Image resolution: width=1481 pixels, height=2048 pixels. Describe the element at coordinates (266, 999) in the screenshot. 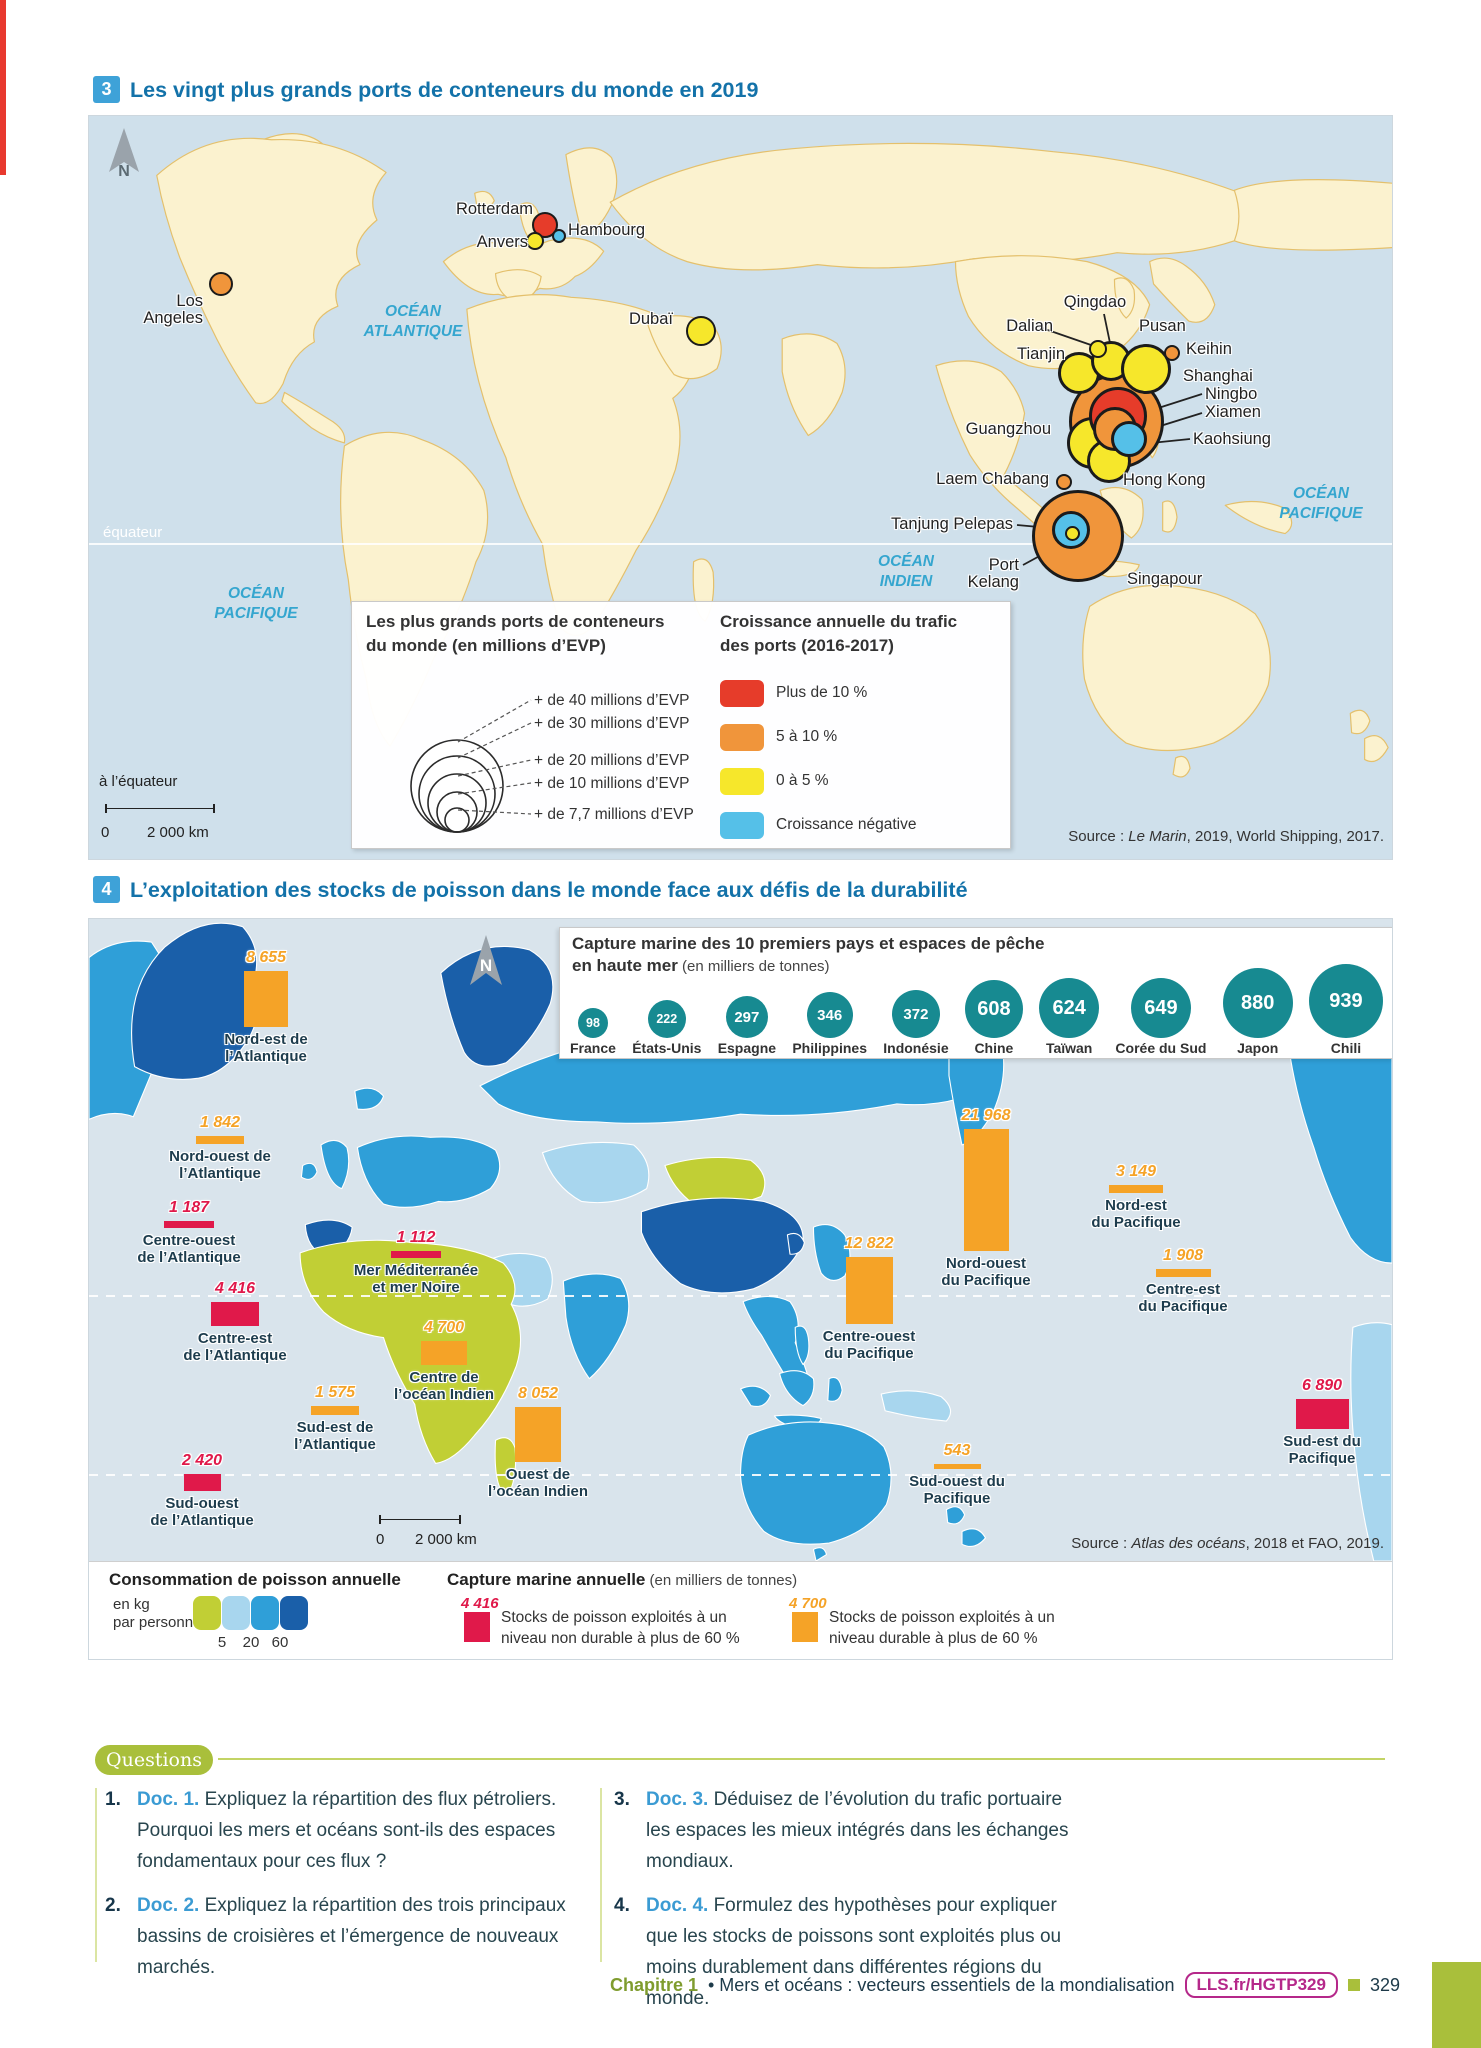

I see `zone-bar-nord-est-de` at that location.